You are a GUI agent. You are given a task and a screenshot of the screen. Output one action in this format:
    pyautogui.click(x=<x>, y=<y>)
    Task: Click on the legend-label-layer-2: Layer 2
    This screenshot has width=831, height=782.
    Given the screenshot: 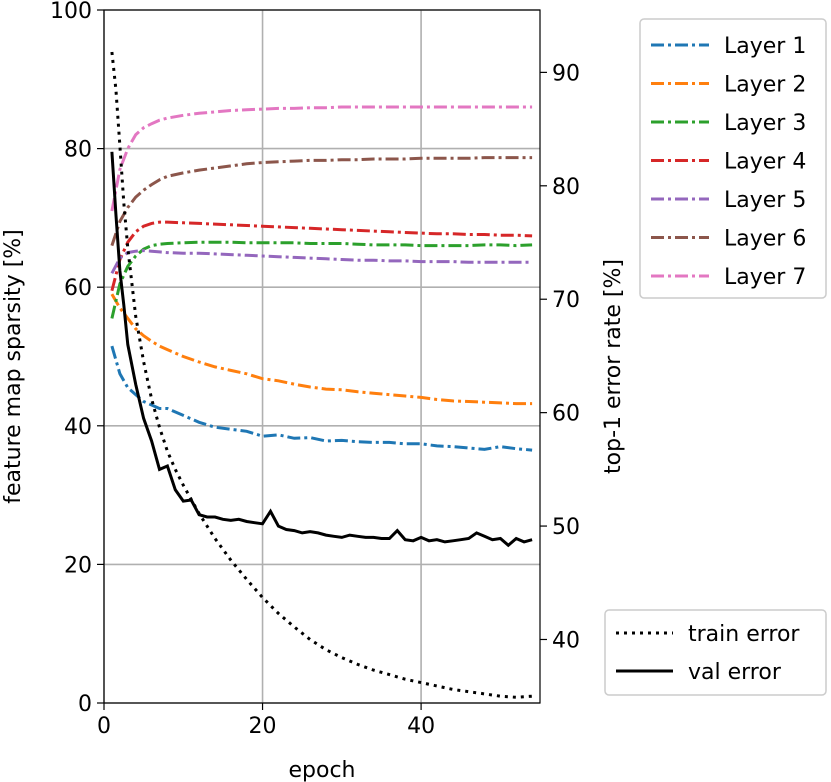 What is the action you would take?
    pyautogui.click(x=765, y=85)
    